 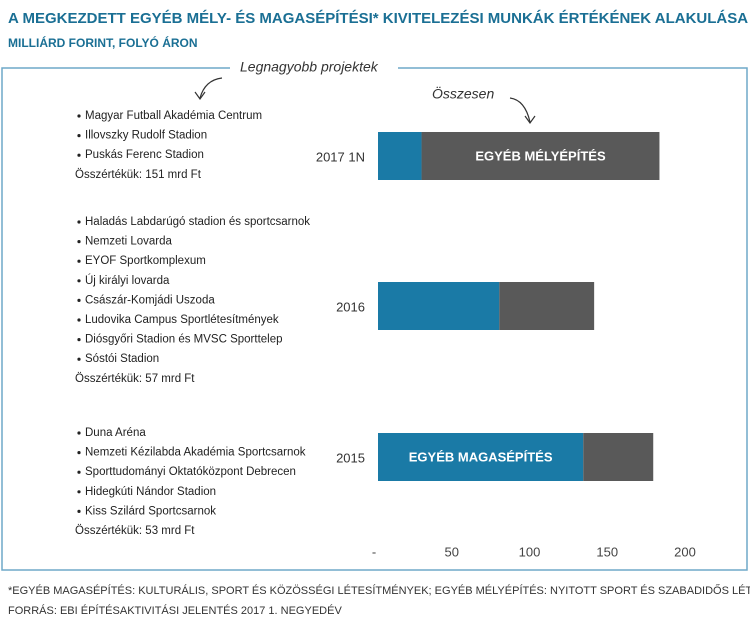 I want to click on series-label: EGYÉB MÉLYÉPÍTÉS, so click(x=540, y=155).